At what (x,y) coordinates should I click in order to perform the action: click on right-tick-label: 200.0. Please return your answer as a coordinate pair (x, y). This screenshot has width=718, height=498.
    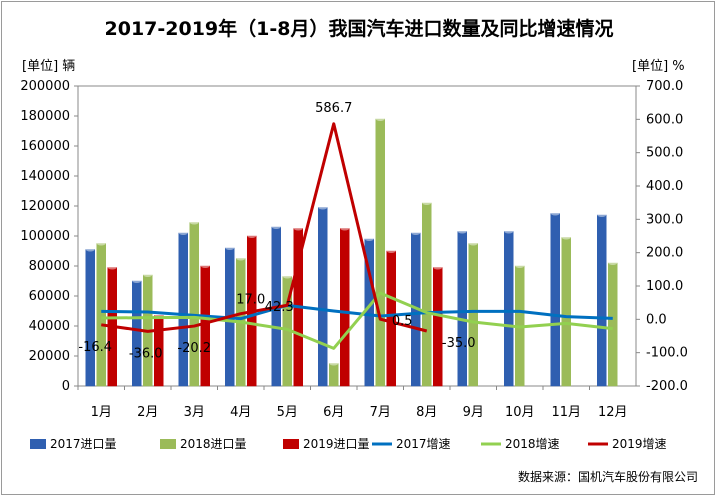
    Looking at the image, I should click on (664, 253).